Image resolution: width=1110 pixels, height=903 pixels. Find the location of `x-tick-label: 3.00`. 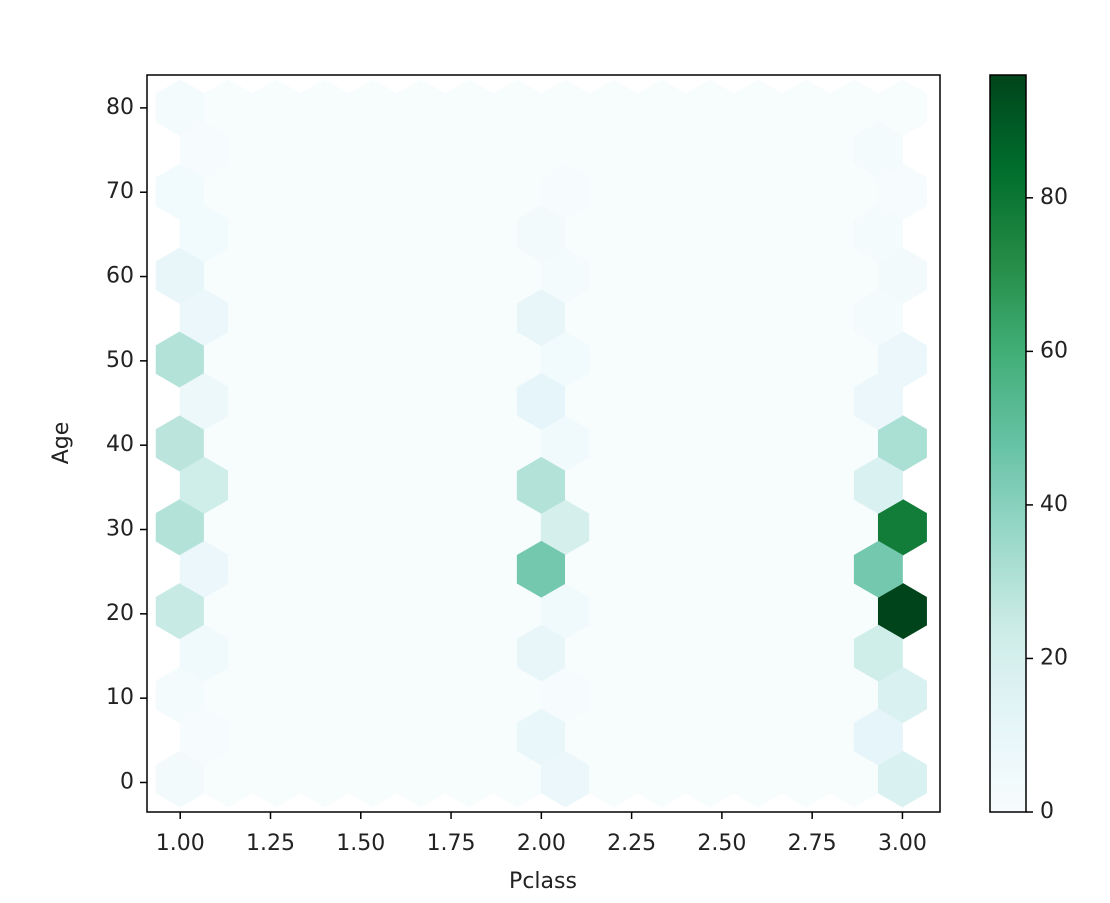

x-tick-label: 3.00 is located at coordinates (902, 843).